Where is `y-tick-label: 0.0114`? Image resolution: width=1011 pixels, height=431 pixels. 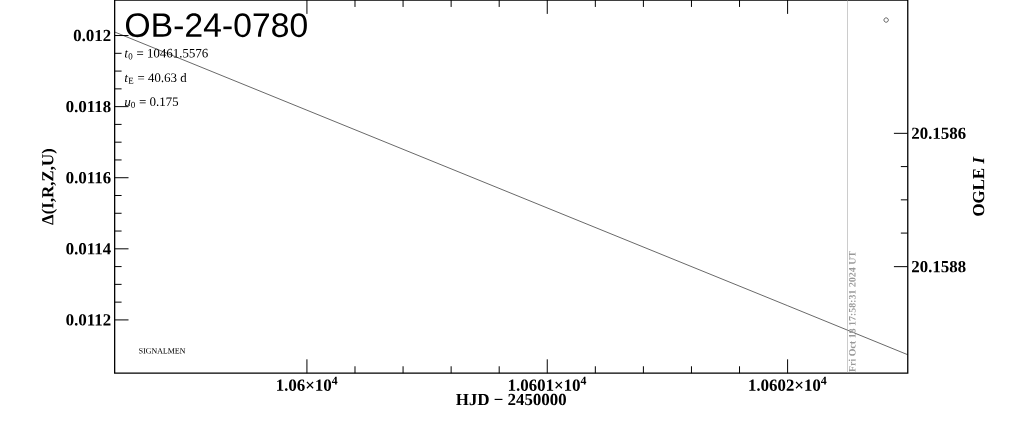 y-tick-label: 0.0114 is located at coordinates (88, 249).